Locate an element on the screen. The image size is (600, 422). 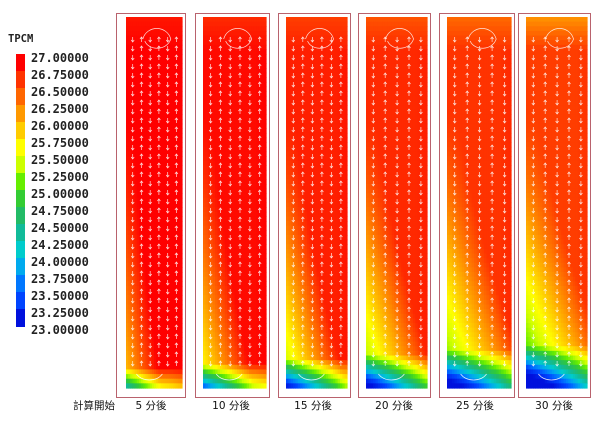
colorbar-tick-label: 24.25000 is located at coordinates (60, 245).